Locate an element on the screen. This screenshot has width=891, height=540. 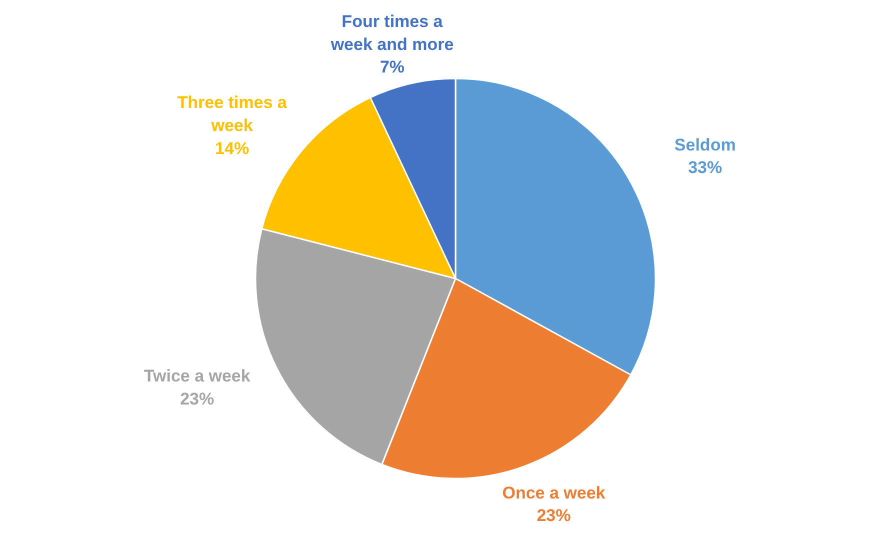
slice-label: Four times a week and more is located at coordinates (392, 33).